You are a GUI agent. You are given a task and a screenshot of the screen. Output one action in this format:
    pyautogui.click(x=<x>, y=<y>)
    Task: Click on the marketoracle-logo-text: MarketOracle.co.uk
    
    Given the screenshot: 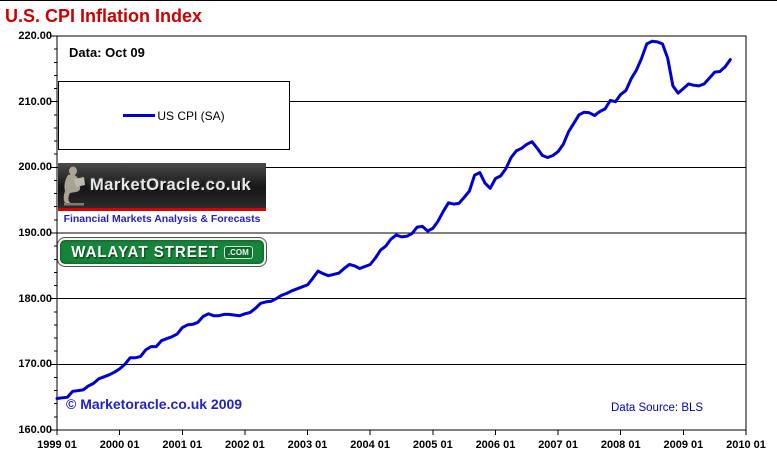 What is the action you would take?
    pyautogui.click(x=171, y=185)
    